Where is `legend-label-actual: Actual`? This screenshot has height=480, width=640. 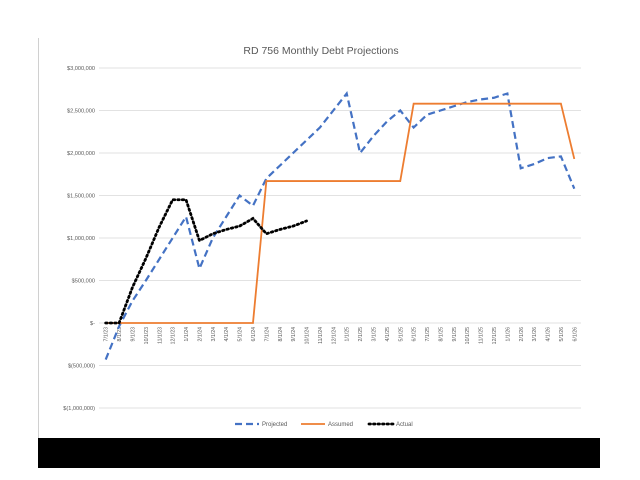
legend-label-actual: Actual is located at coordinates (404, 425).